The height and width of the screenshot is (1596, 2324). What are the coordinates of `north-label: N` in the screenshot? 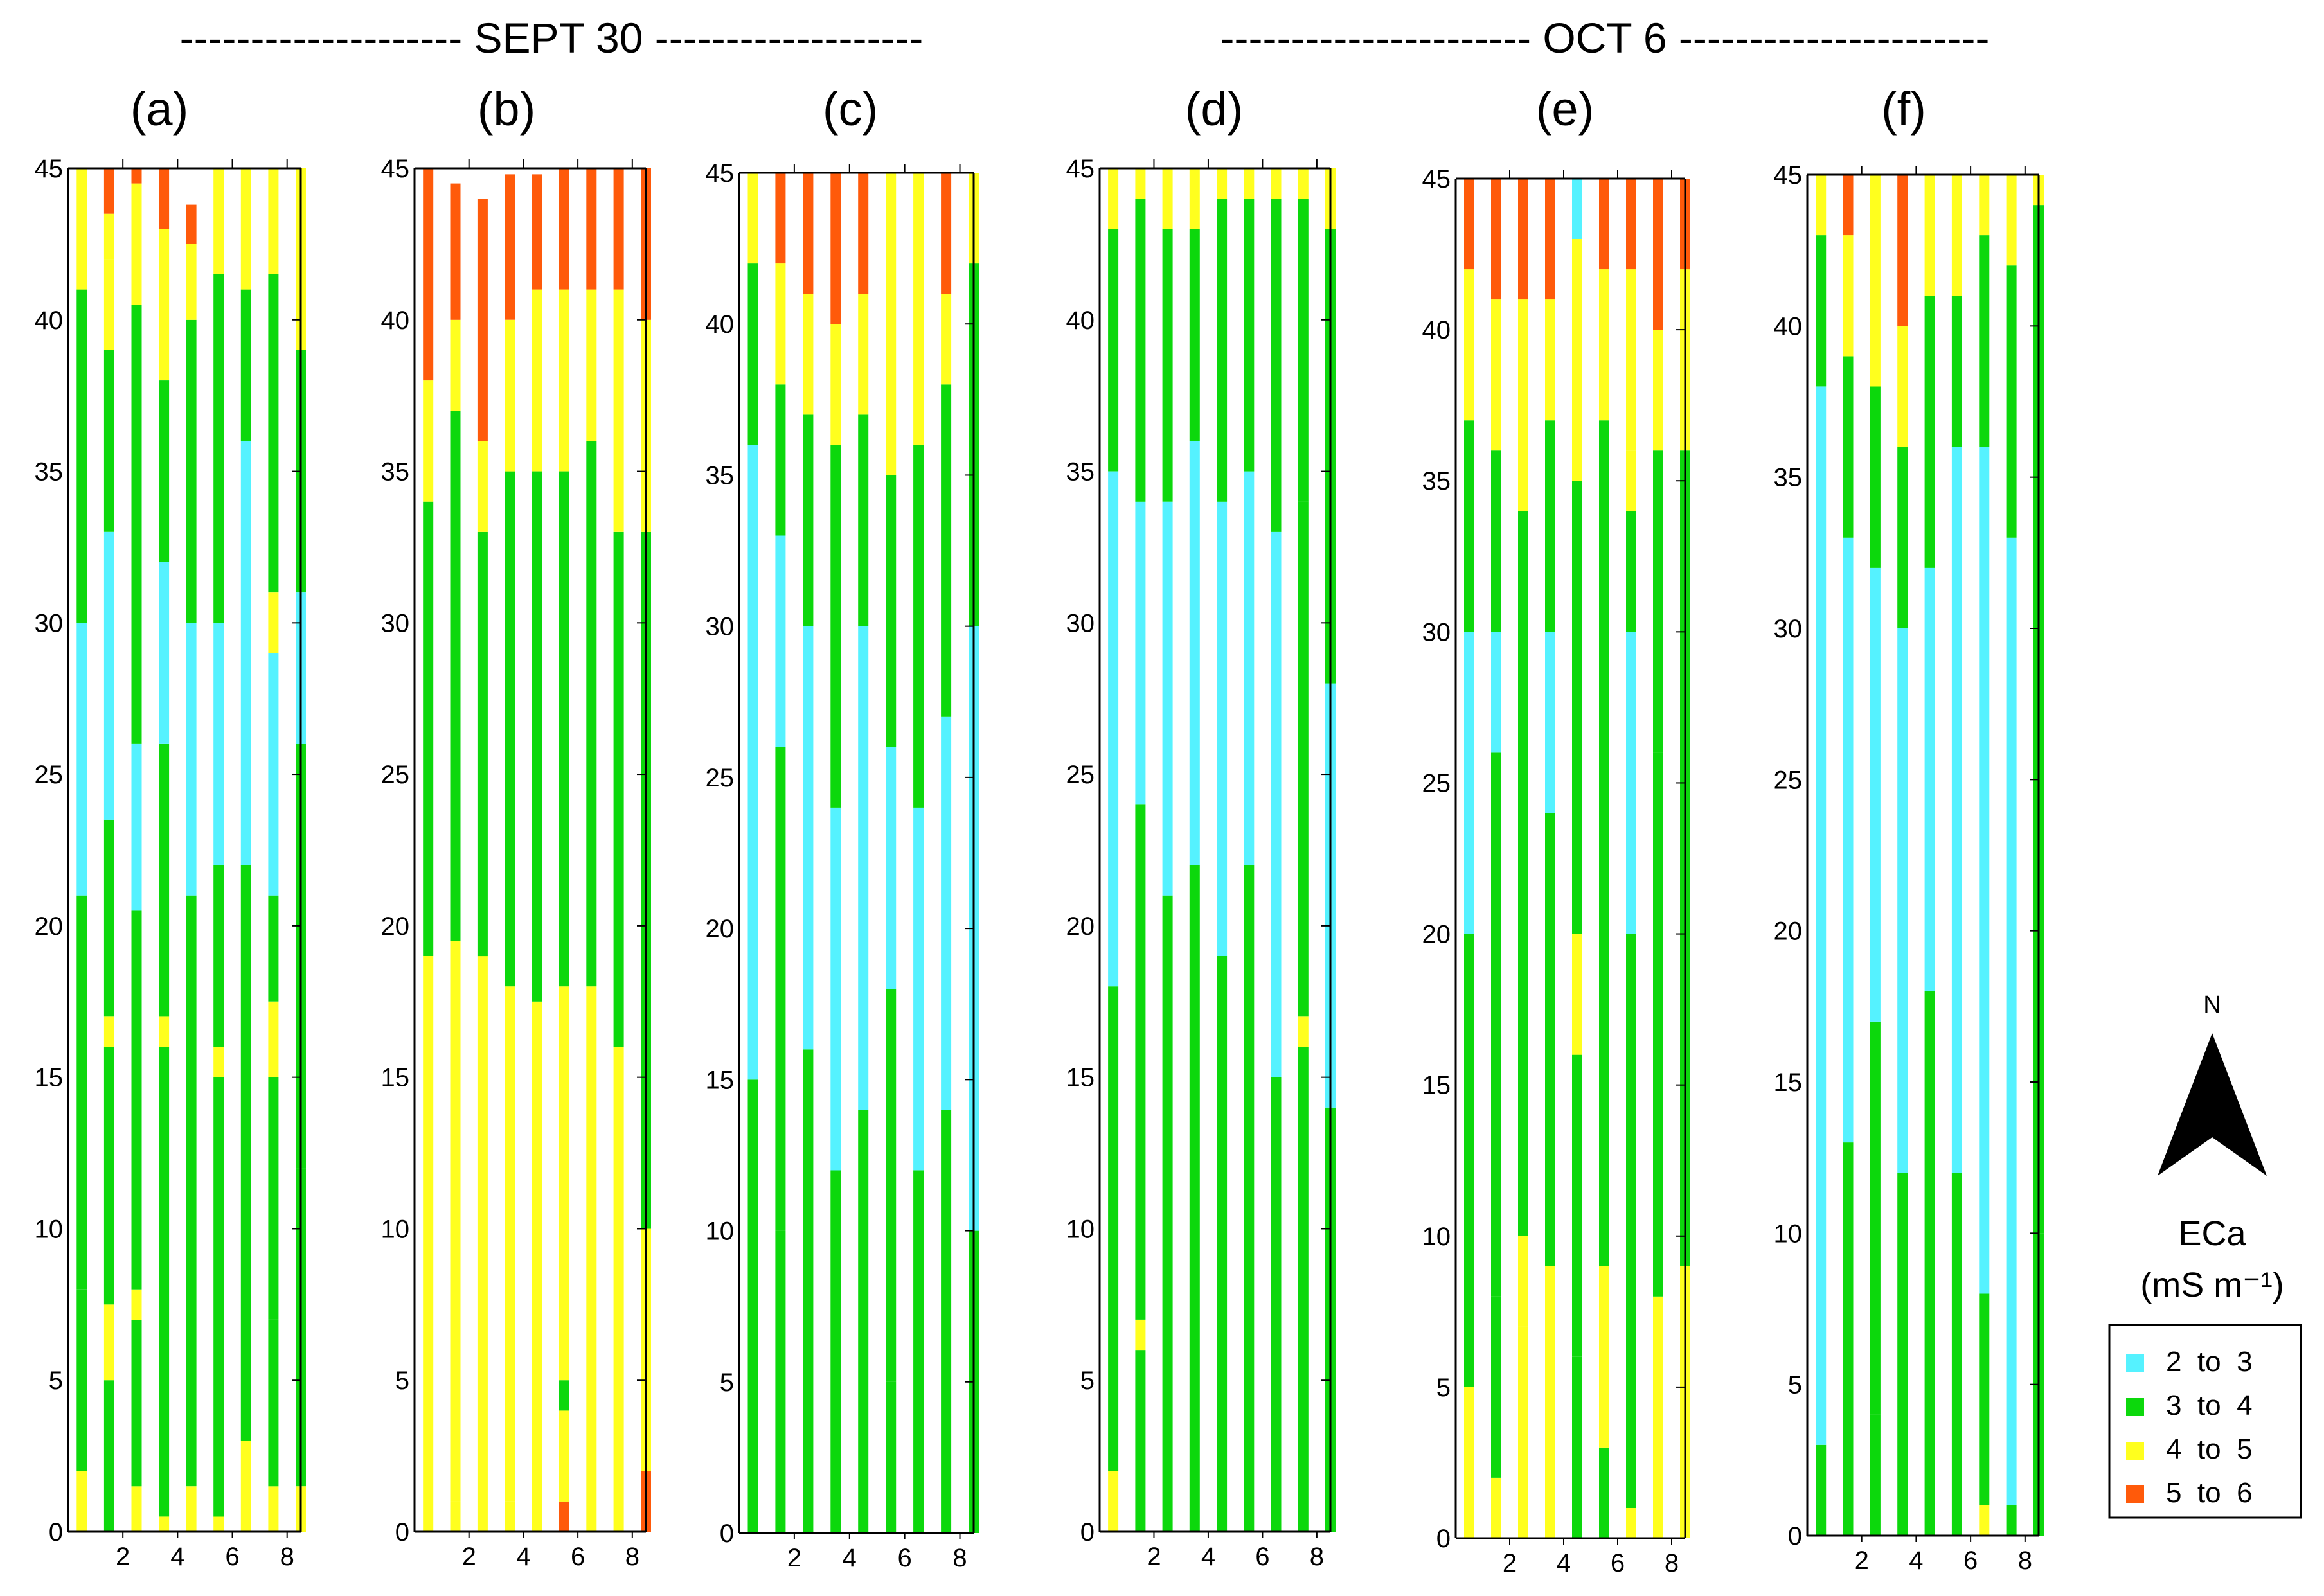 It's located at (2212, 1004).